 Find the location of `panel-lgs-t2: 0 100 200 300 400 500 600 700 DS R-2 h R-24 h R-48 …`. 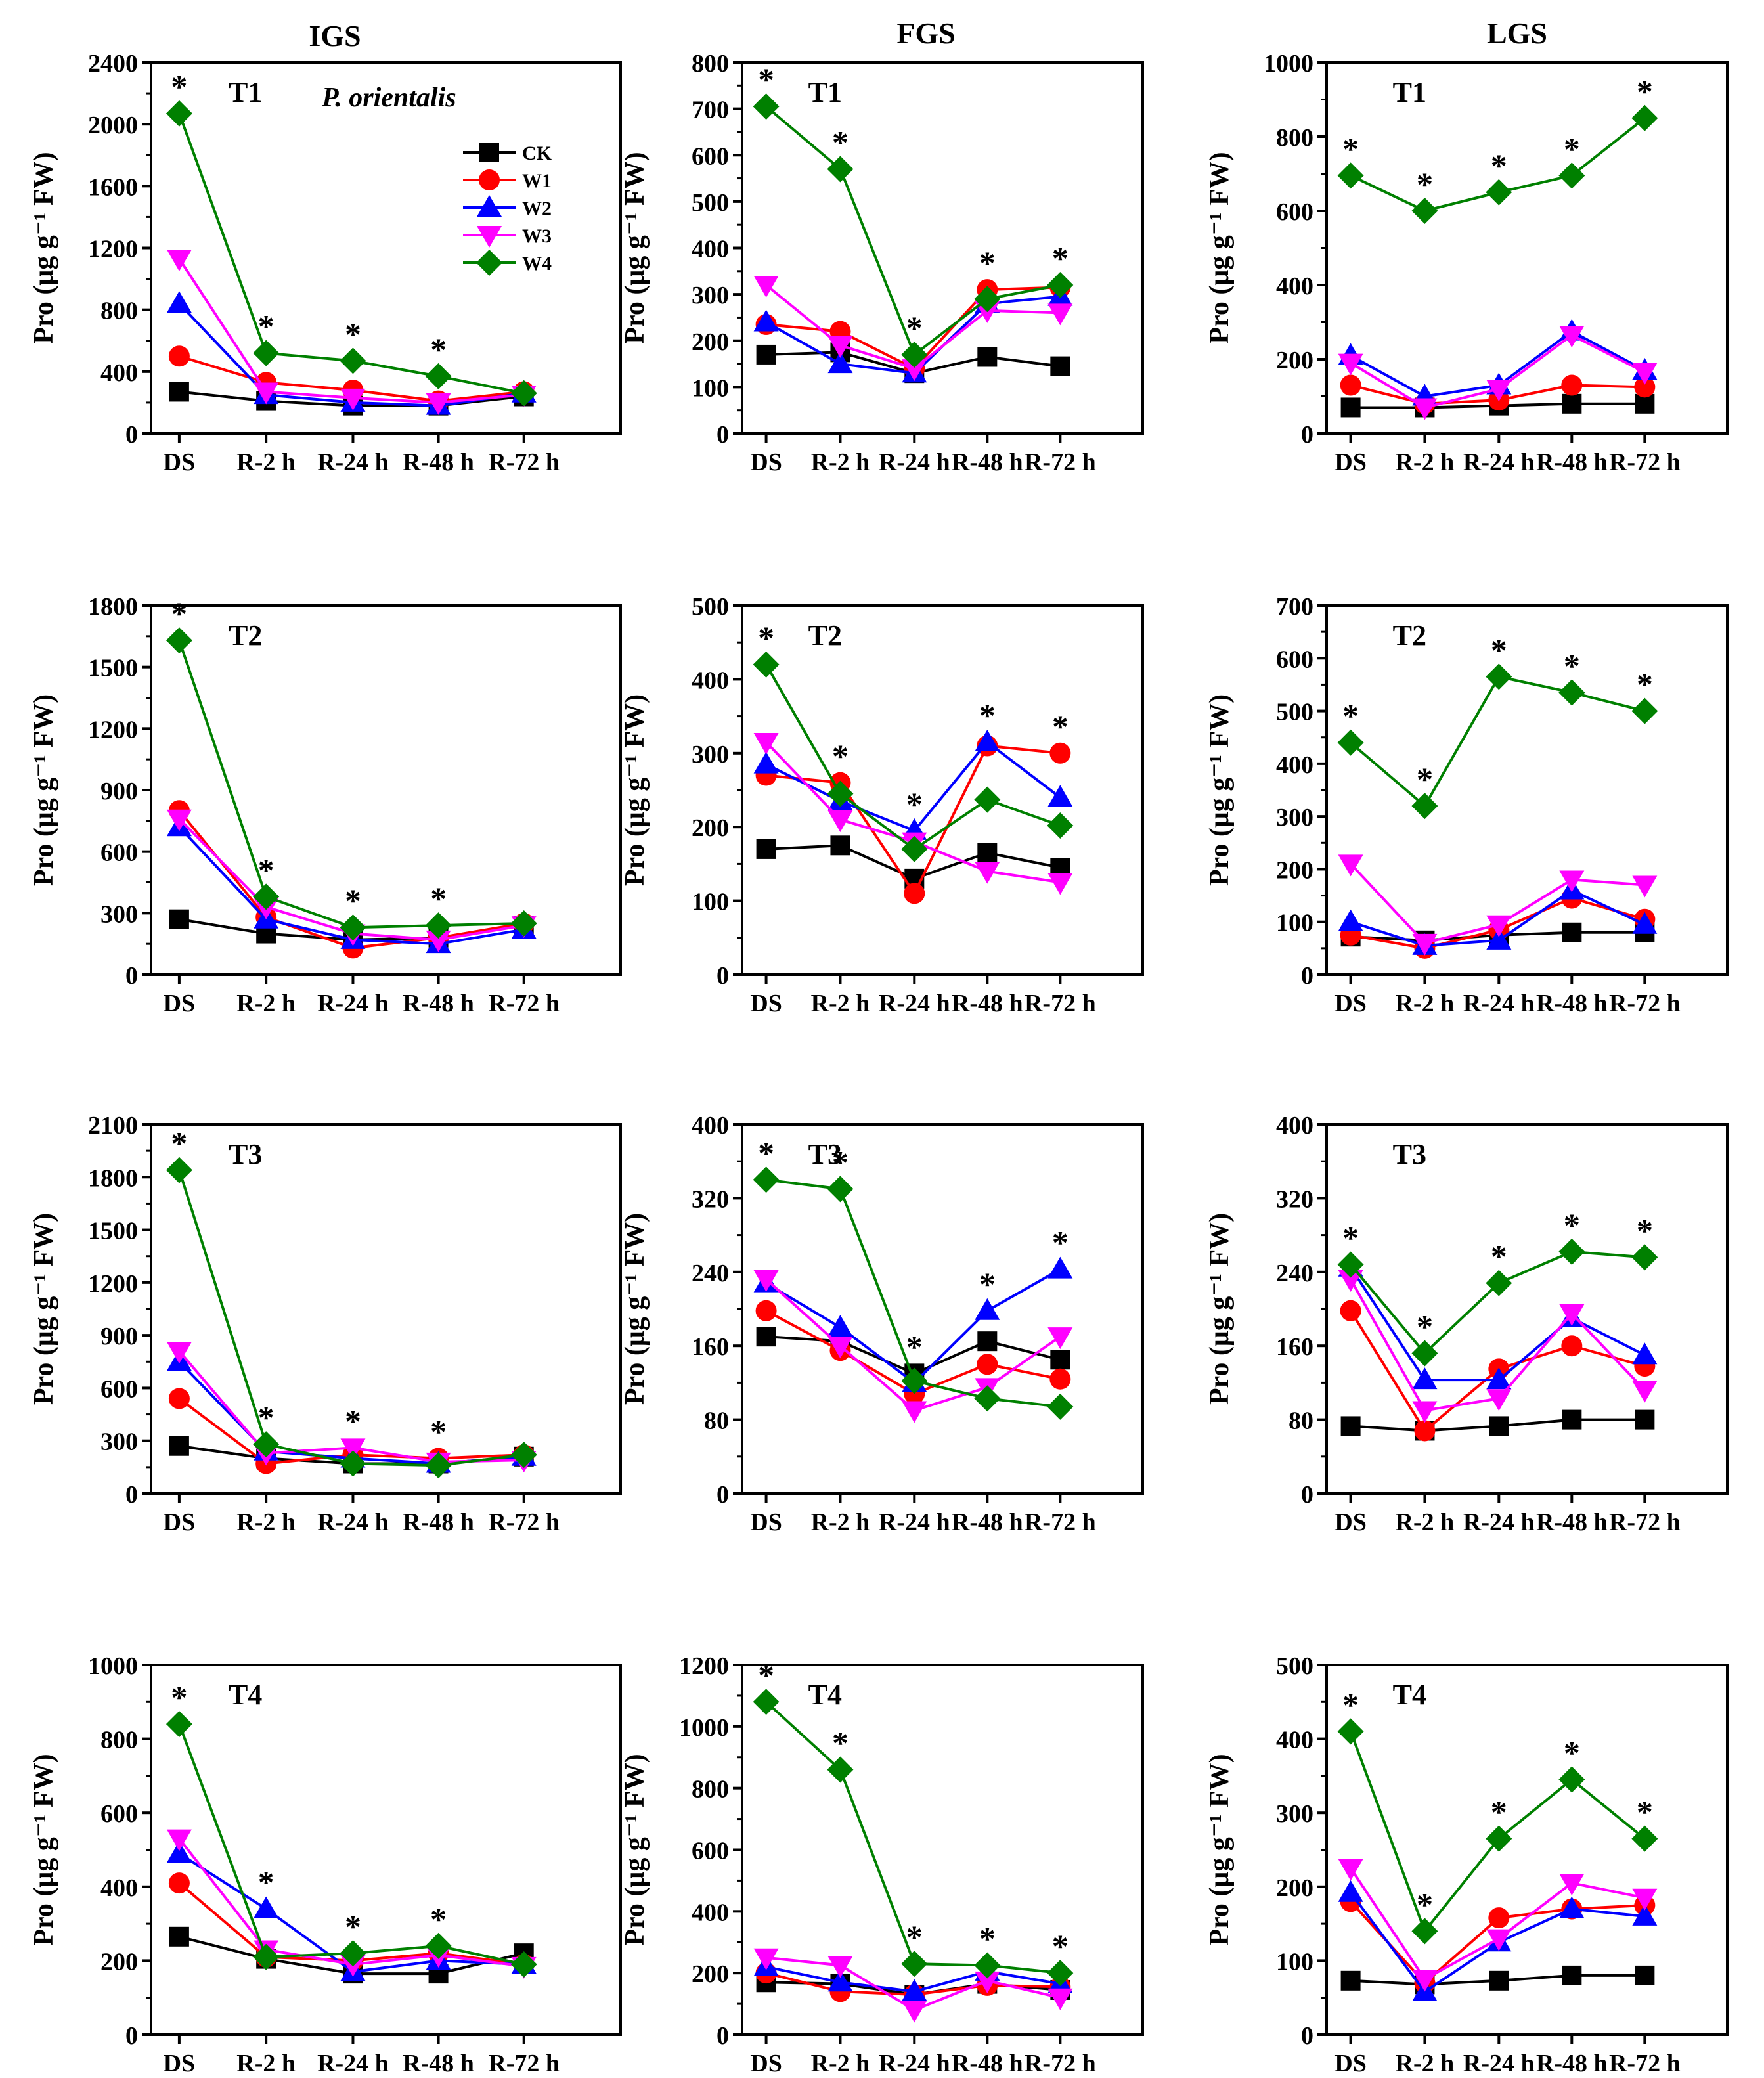

panel-lgs-t2: 0 100 200 300 400 500 600 700 DS R-2 h R-24 h R-48 … is located at coordinates (1466, 805).